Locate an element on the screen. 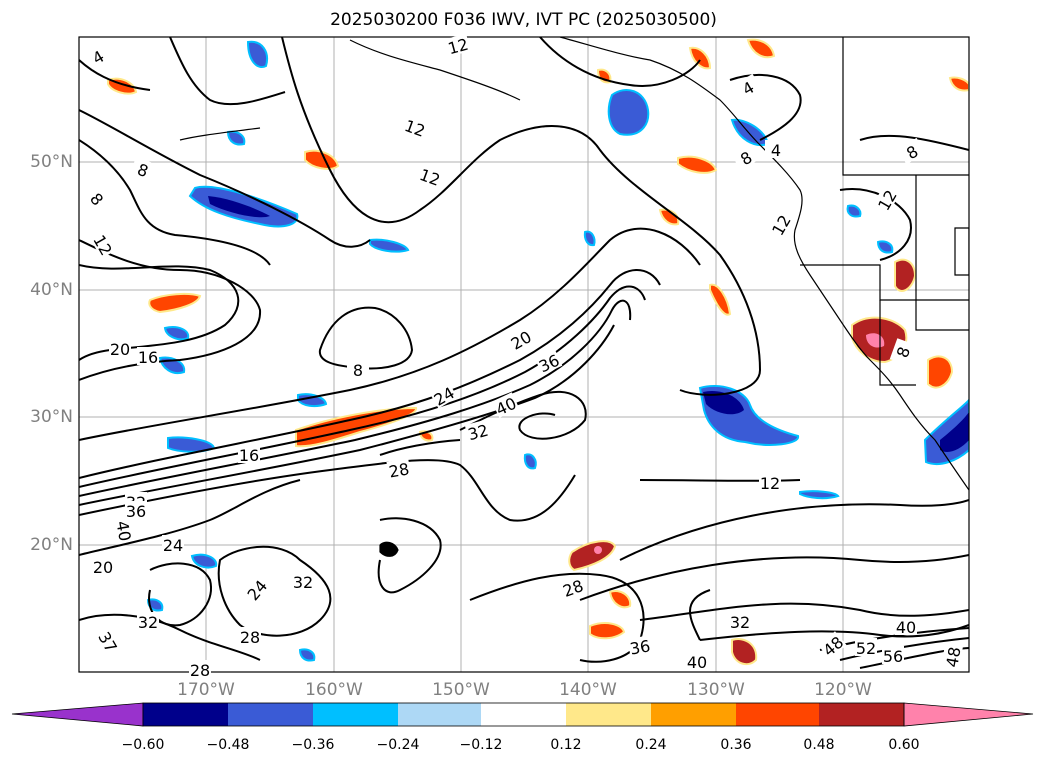 The image size is (1047, 765). colorbar-tick: 0.36 is located at coordinates (736, 745).